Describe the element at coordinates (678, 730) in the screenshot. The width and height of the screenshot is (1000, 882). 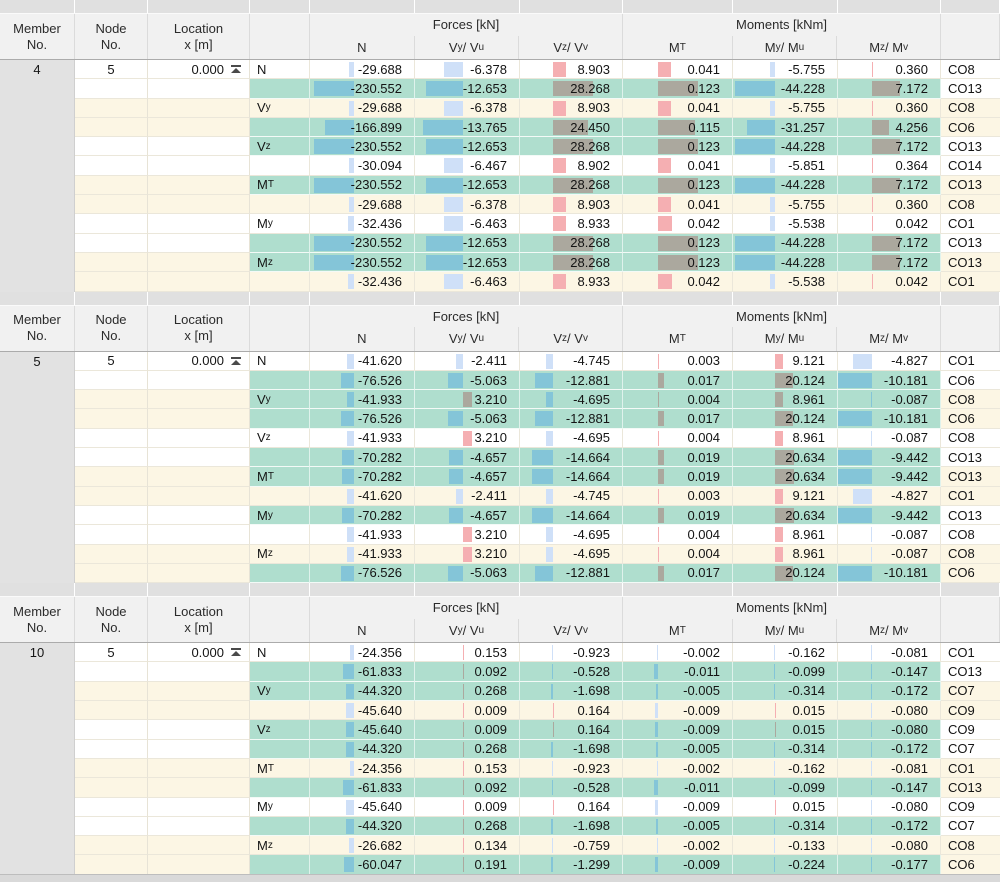
I see `value-cell-mt: -0.009` at that location.